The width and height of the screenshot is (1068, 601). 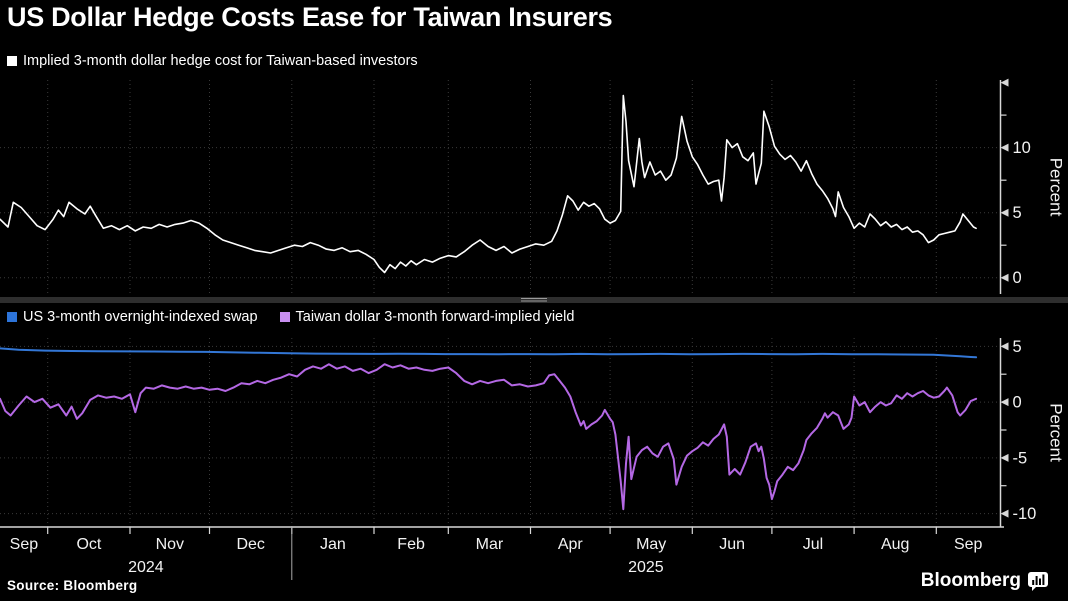 What do you see at coordinates (72, 585) in the screenshot?
I see `source-label: Source: Bloomberg` at bounding box center [72, 585].